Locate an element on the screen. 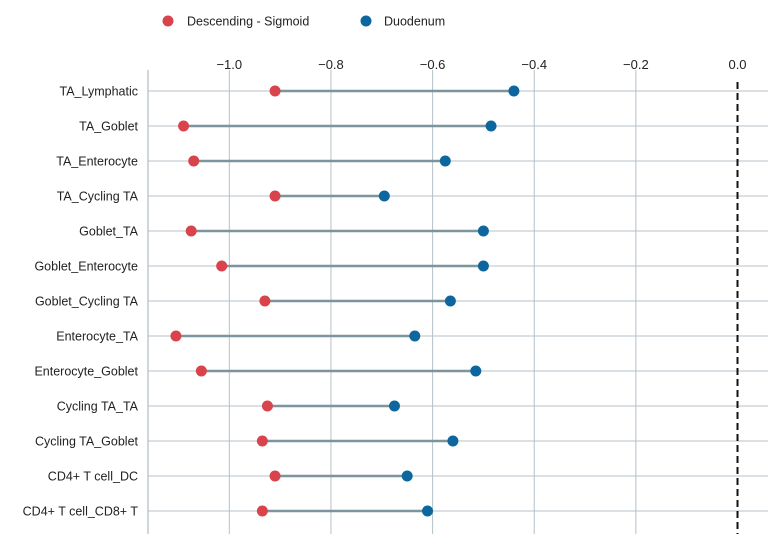 The height and width of the screenshot is (542, 777). x-tick-label: −1.0 is located at coordinates (229, 64).